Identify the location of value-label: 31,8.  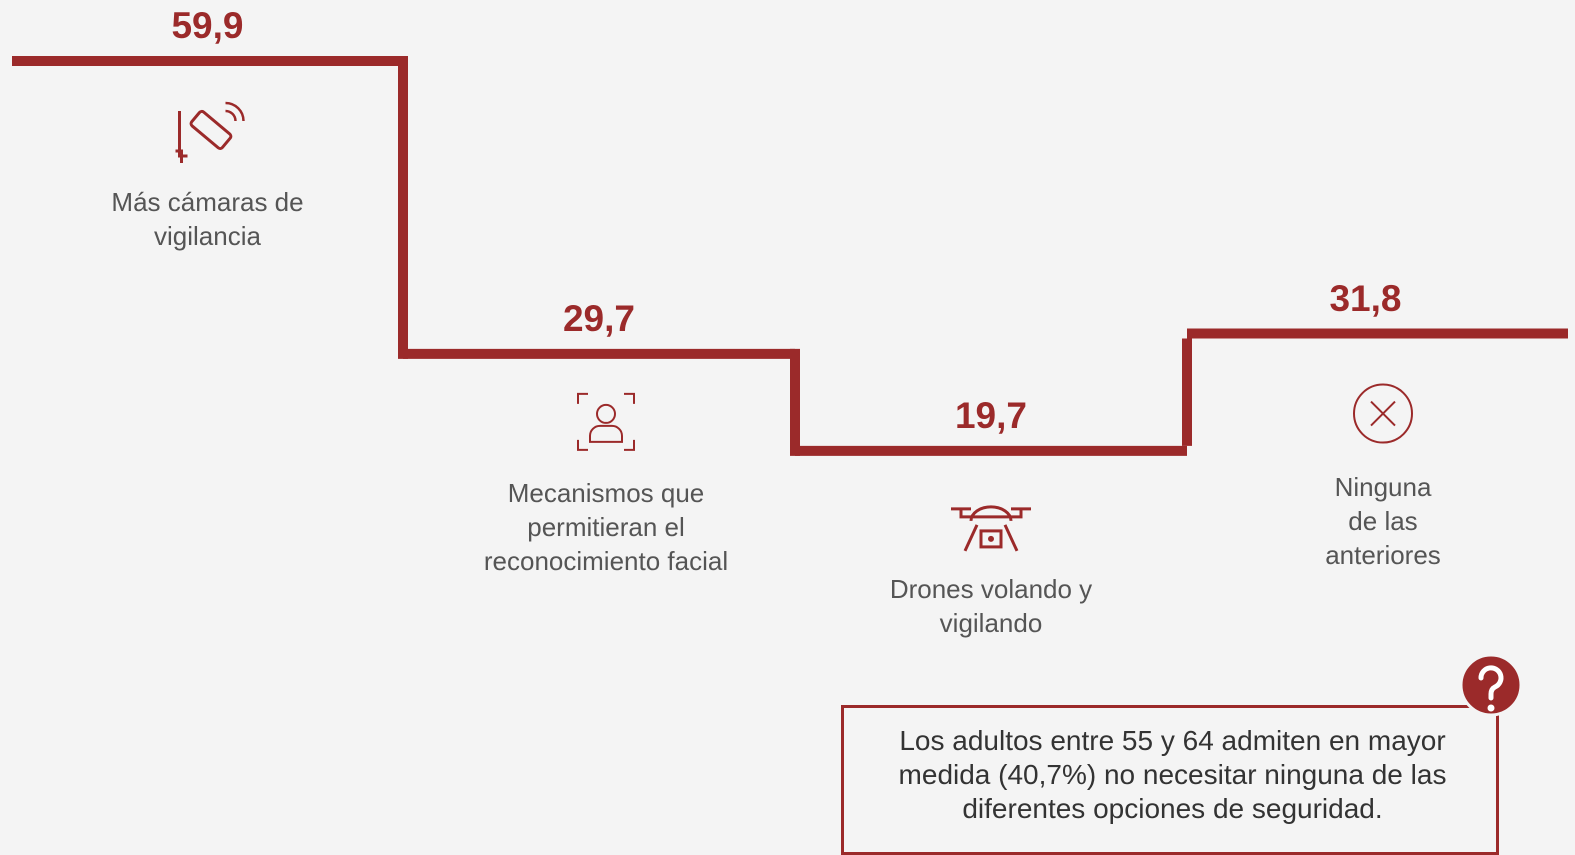
(1365, 298).